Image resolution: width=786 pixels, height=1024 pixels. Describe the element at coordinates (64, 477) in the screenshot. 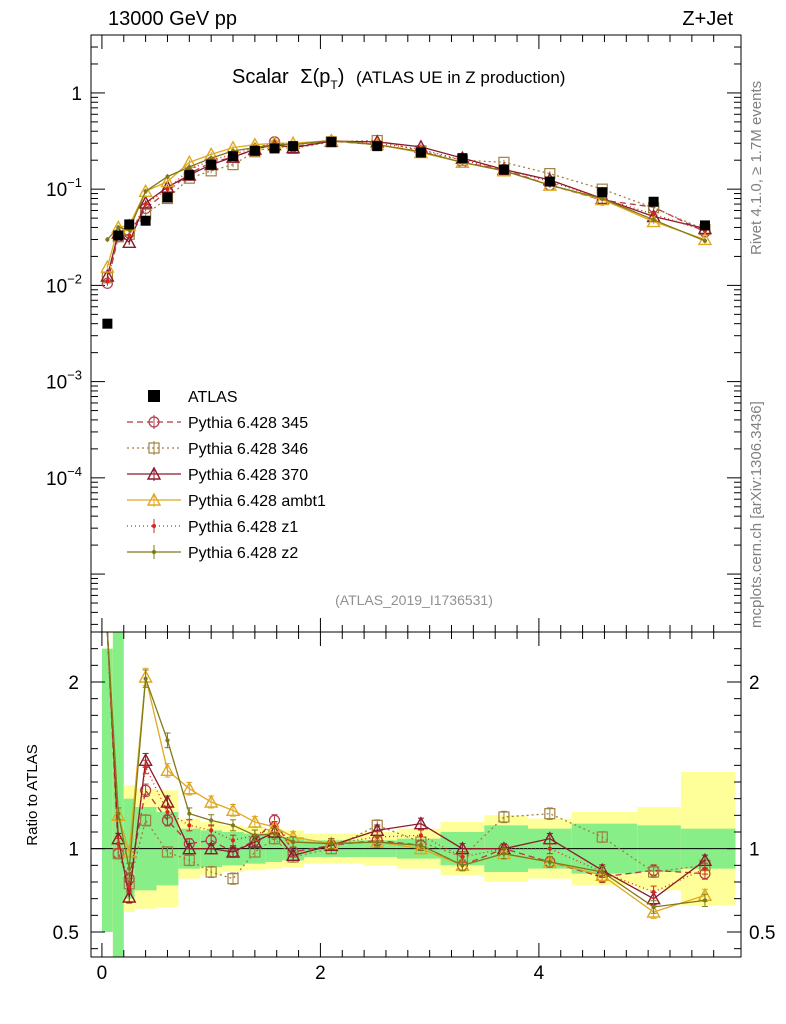

I see `y-tick-label: 10⁻⁴` at that location.